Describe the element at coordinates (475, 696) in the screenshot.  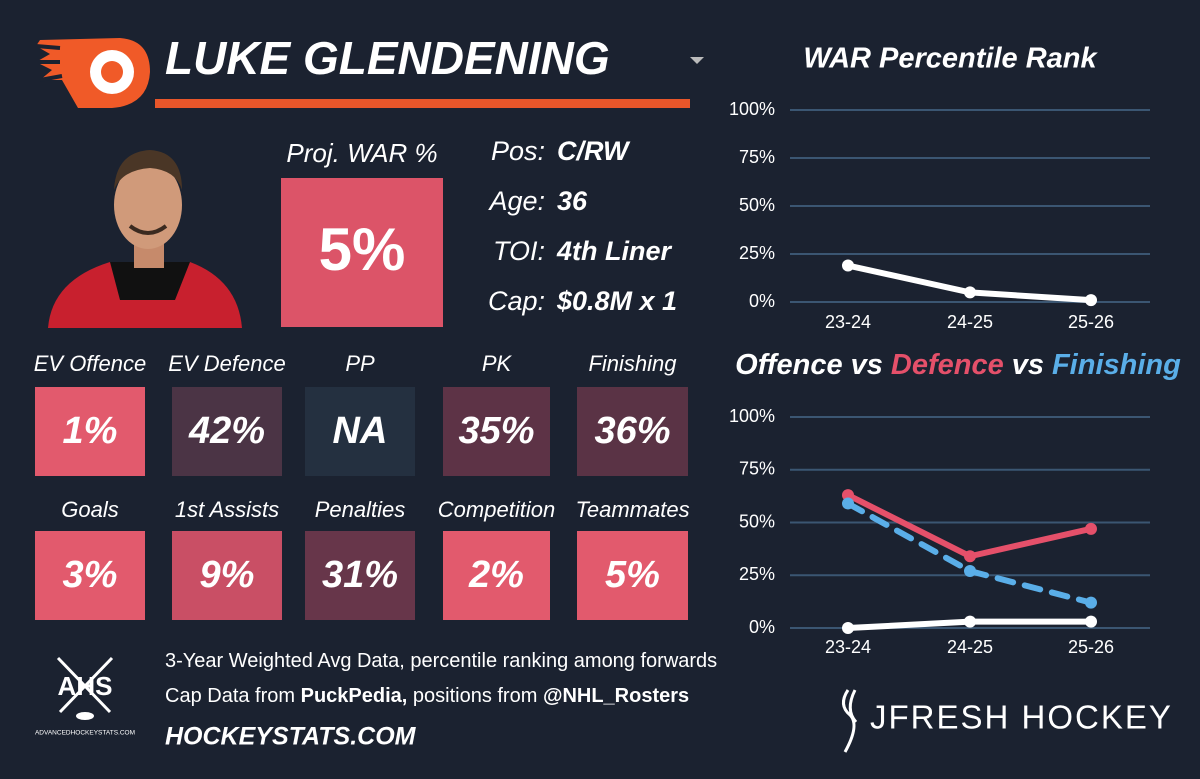
I see `note-part: positions from` at that location.